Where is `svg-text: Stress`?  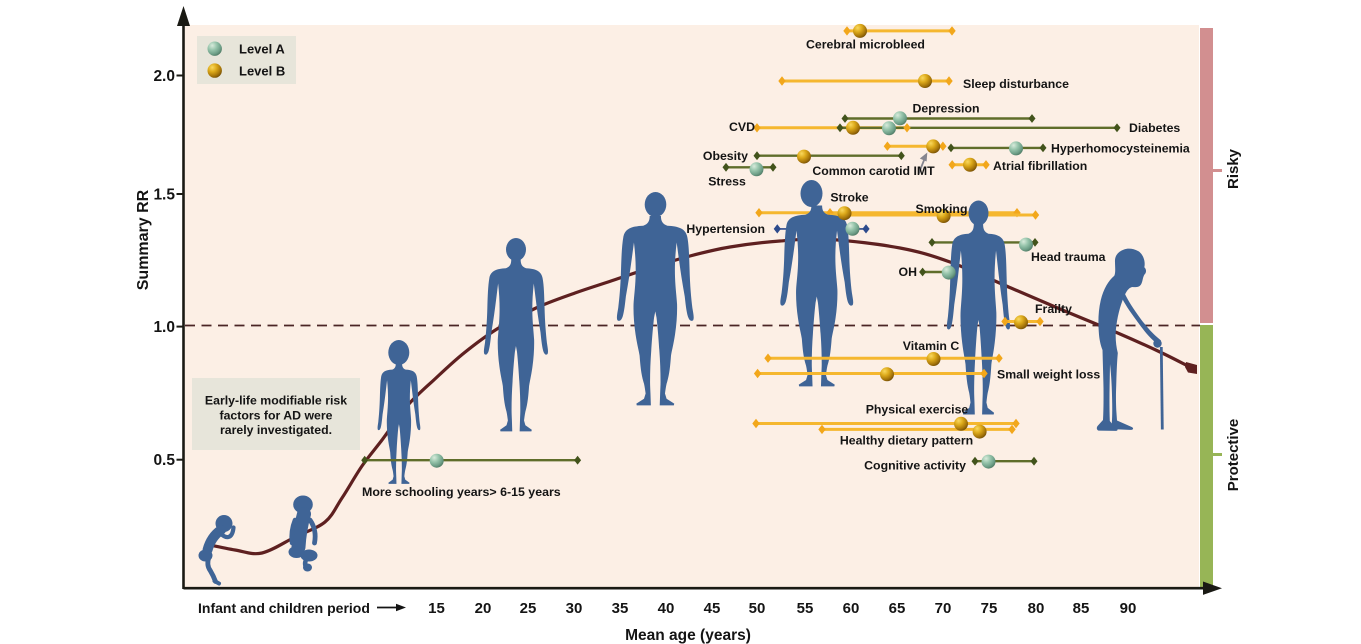 svg-text: Stress is located at coordinates (727, 181).